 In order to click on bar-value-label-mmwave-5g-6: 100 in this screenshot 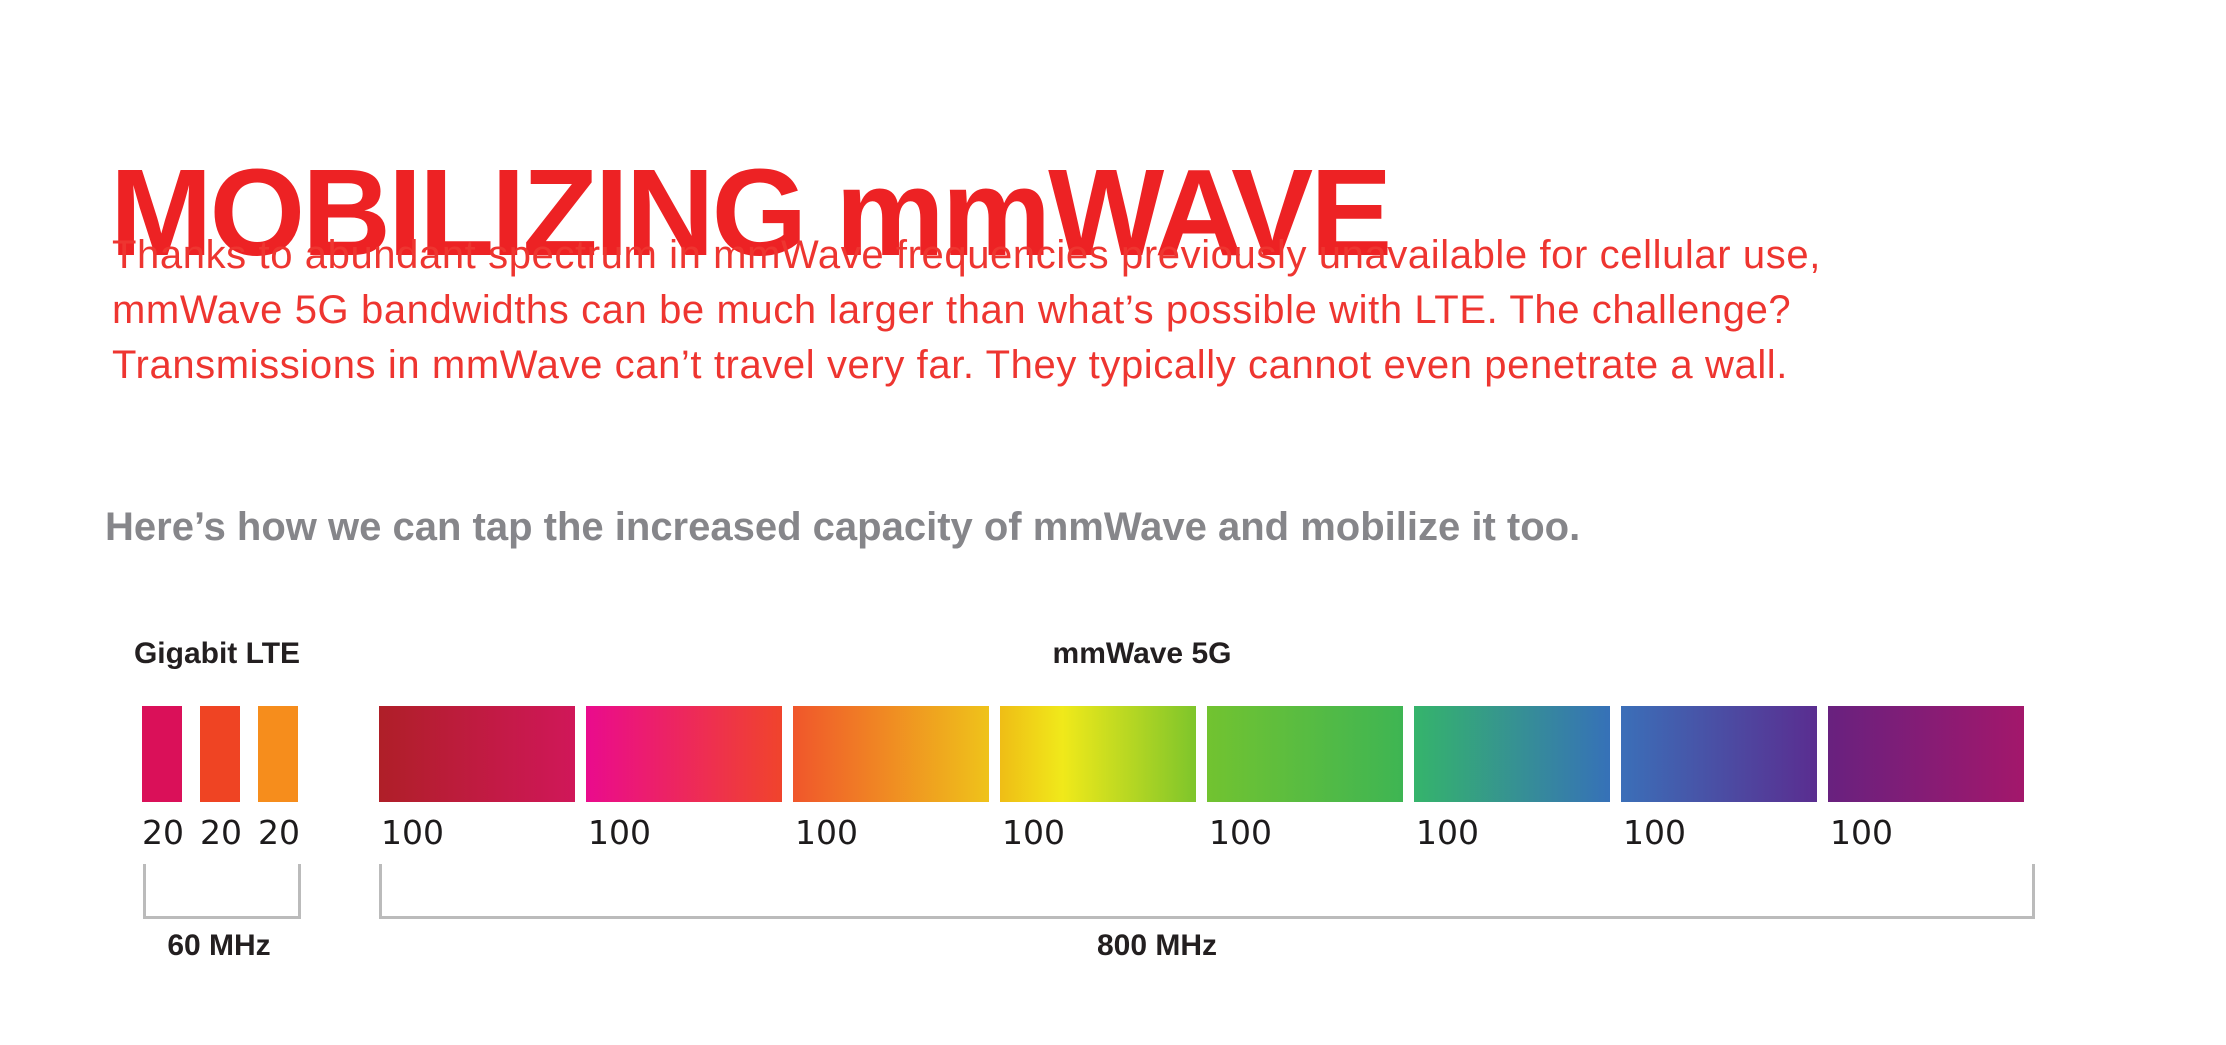, I will do `click(1447, 832)`.